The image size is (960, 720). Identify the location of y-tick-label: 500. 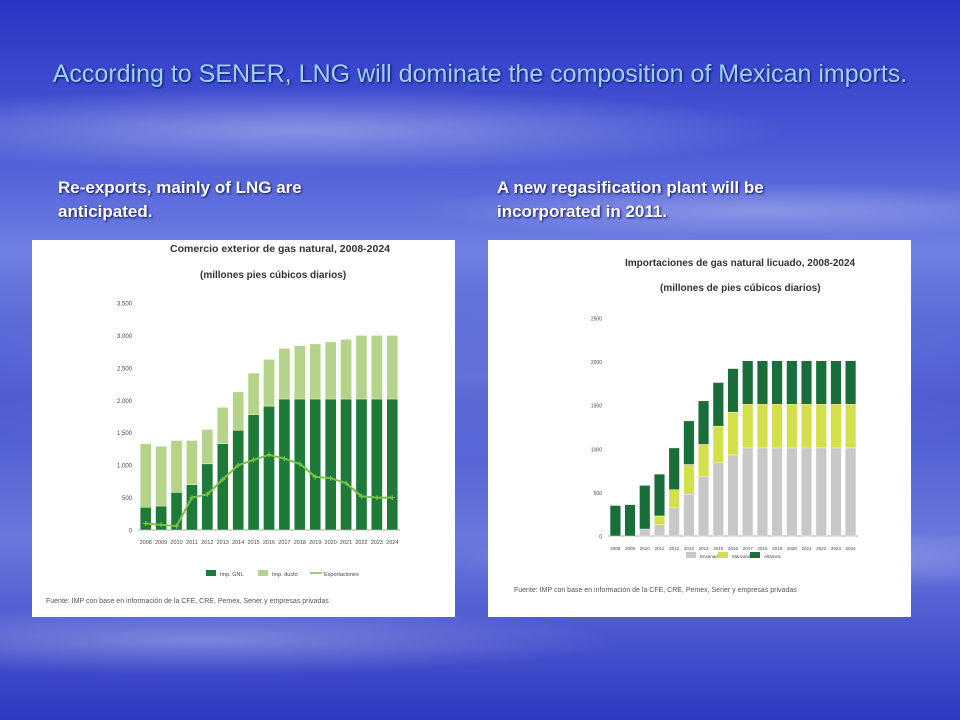
(598, 494).